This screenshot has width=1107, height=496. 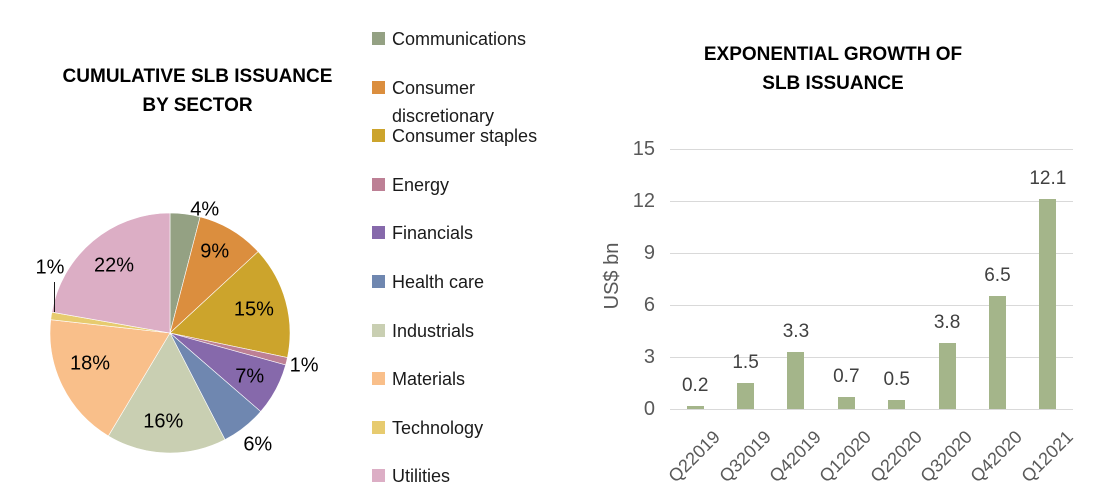 What do you see at coordinates (1048, 179) in the screenshot?
I see `bar-value-label: 12.1` at bounding box center [1048, 179].